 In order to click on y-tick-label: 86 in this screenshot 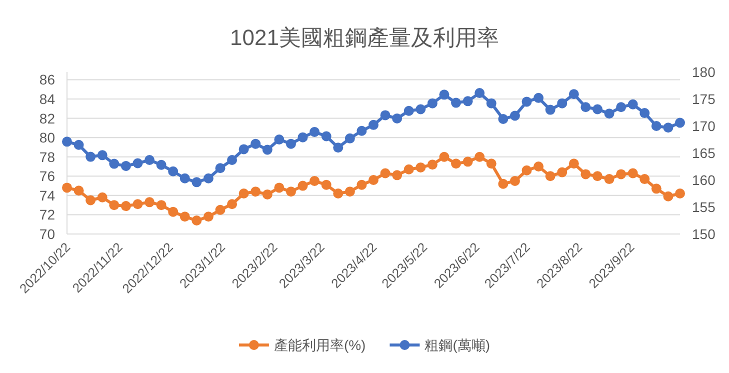, I will do `click(47, 80)`.